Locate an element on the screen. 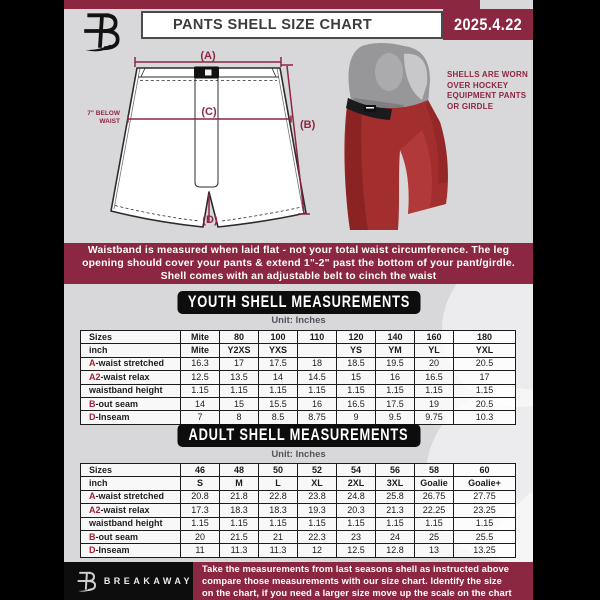 The height and width of the screenshot is (600, 600). value-cell: 13.5 is located at coordinates (239, 377).